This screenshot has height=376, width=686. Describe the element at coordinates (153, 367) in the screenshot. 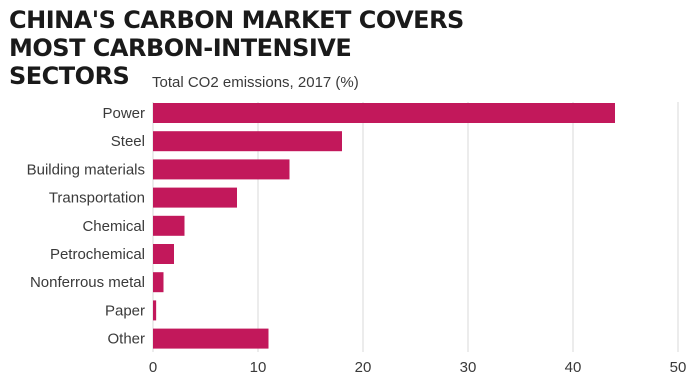

I see `x-tick-label: 0` at that location.